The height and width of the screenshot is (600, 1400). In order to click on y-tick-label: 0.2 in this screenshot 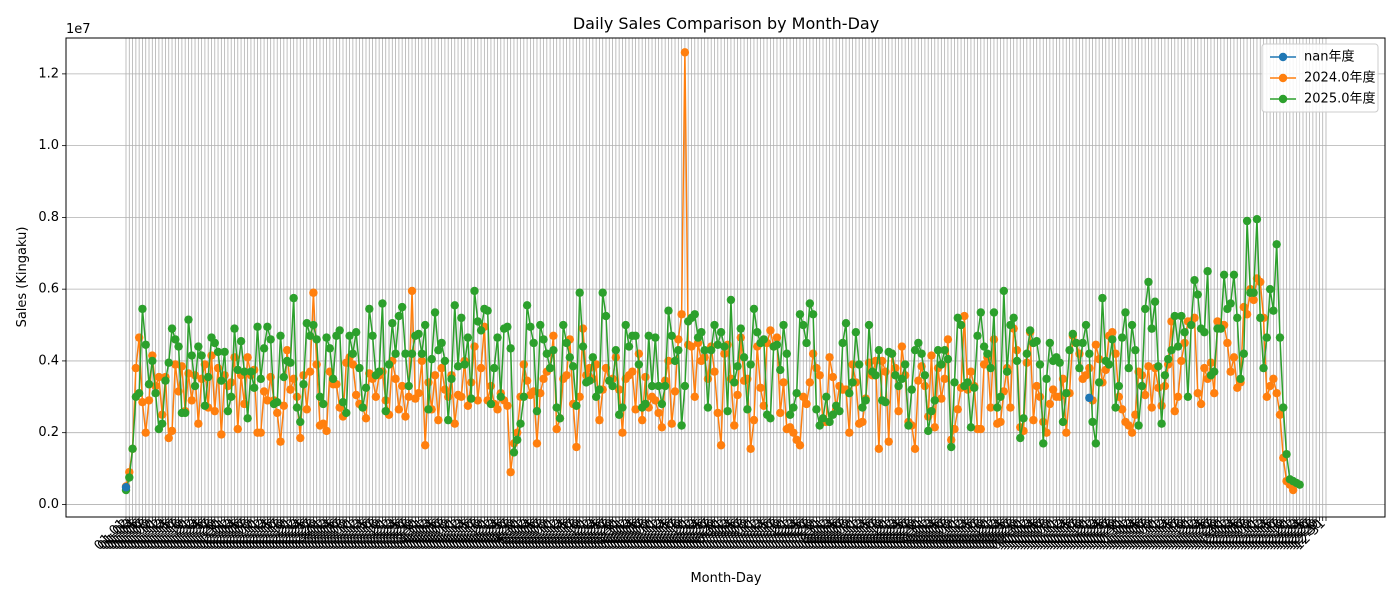, I will do `click(48, 432)`.